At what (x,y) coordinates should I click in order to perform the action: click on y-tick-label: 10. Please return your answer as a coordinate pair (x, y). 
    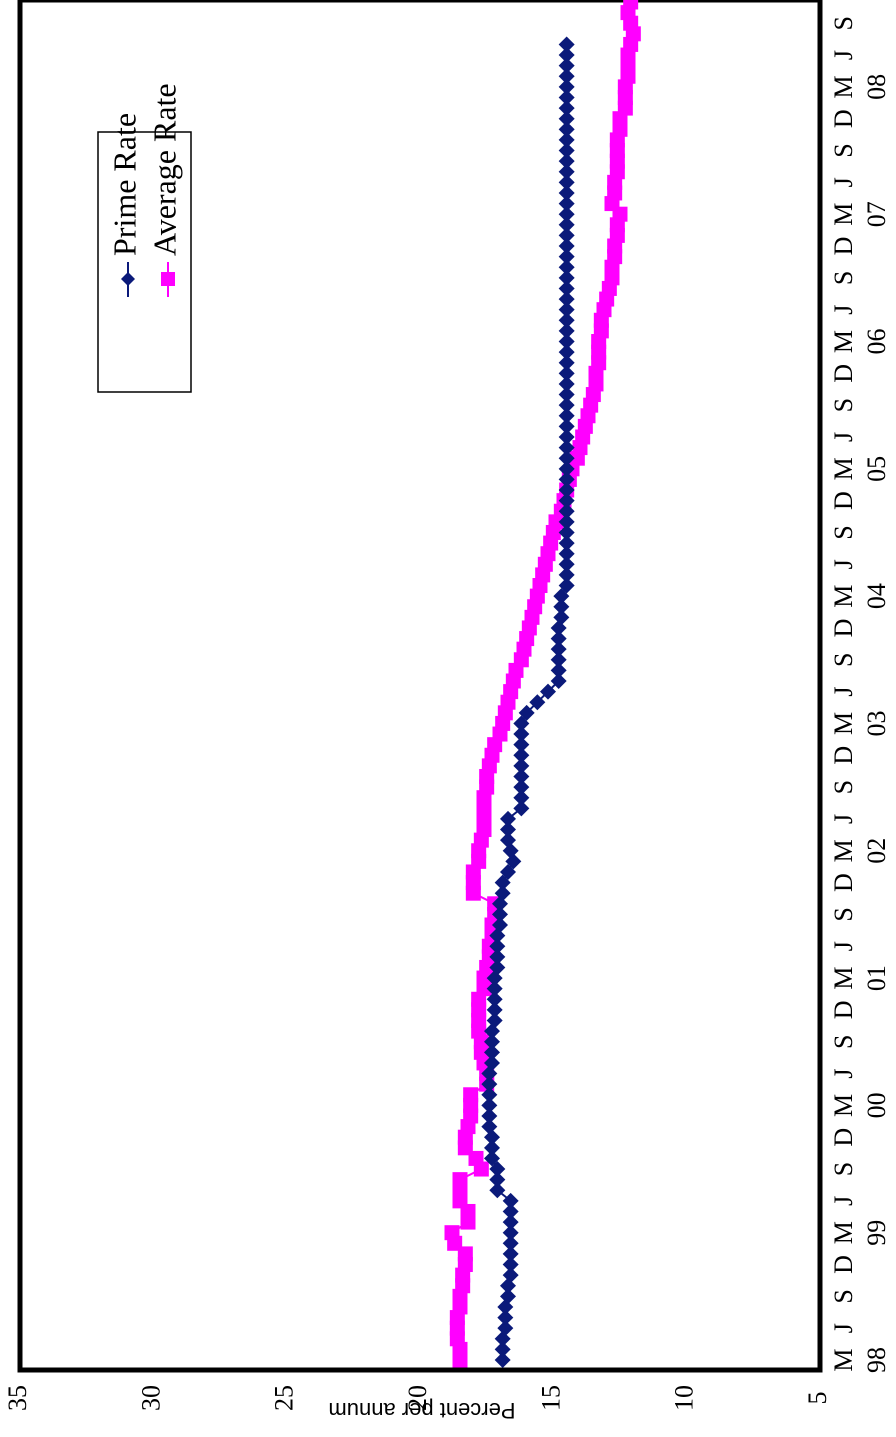
    Looking at the image, I should click on (684, 1398).